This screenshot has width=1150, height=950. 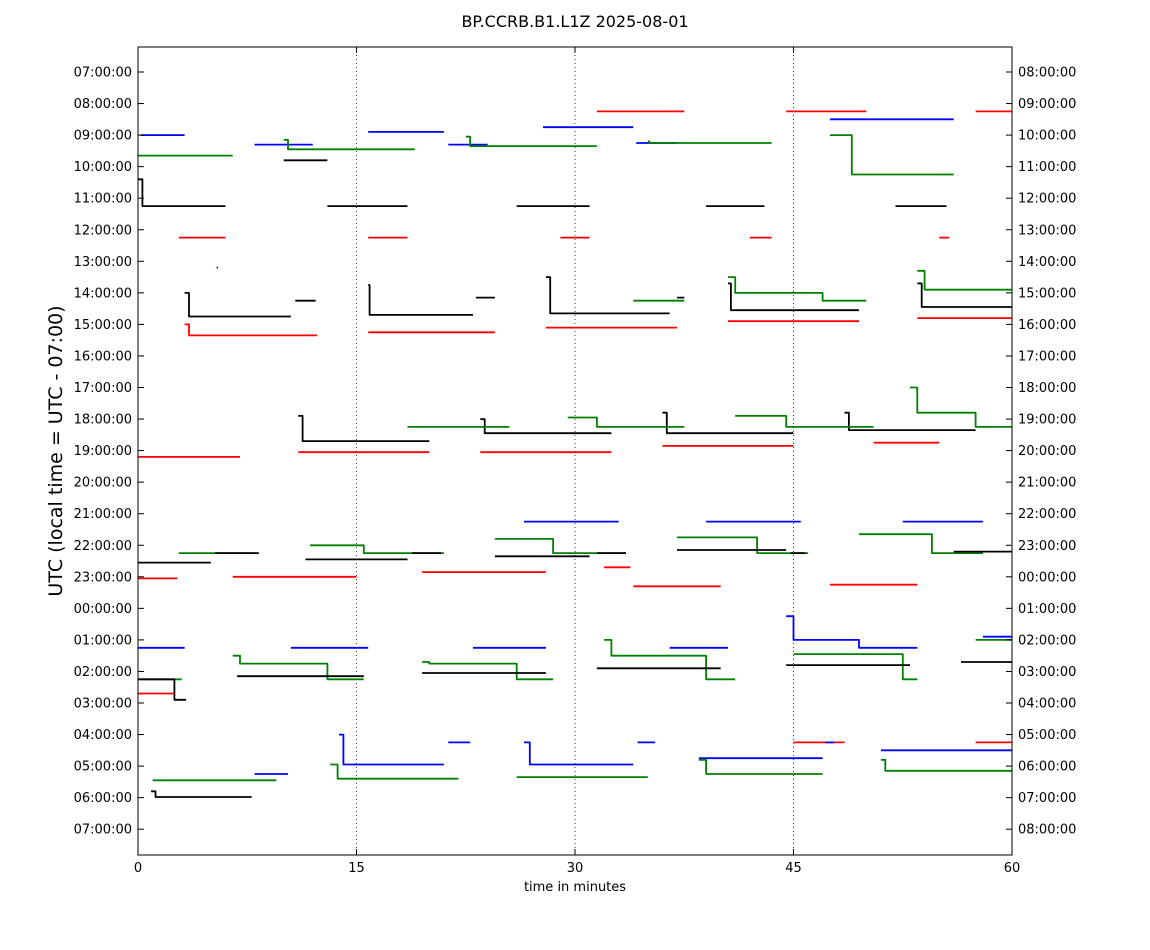 I want to click on y-tick-label-right: 10:00:00, so click(x=1047, y=136).